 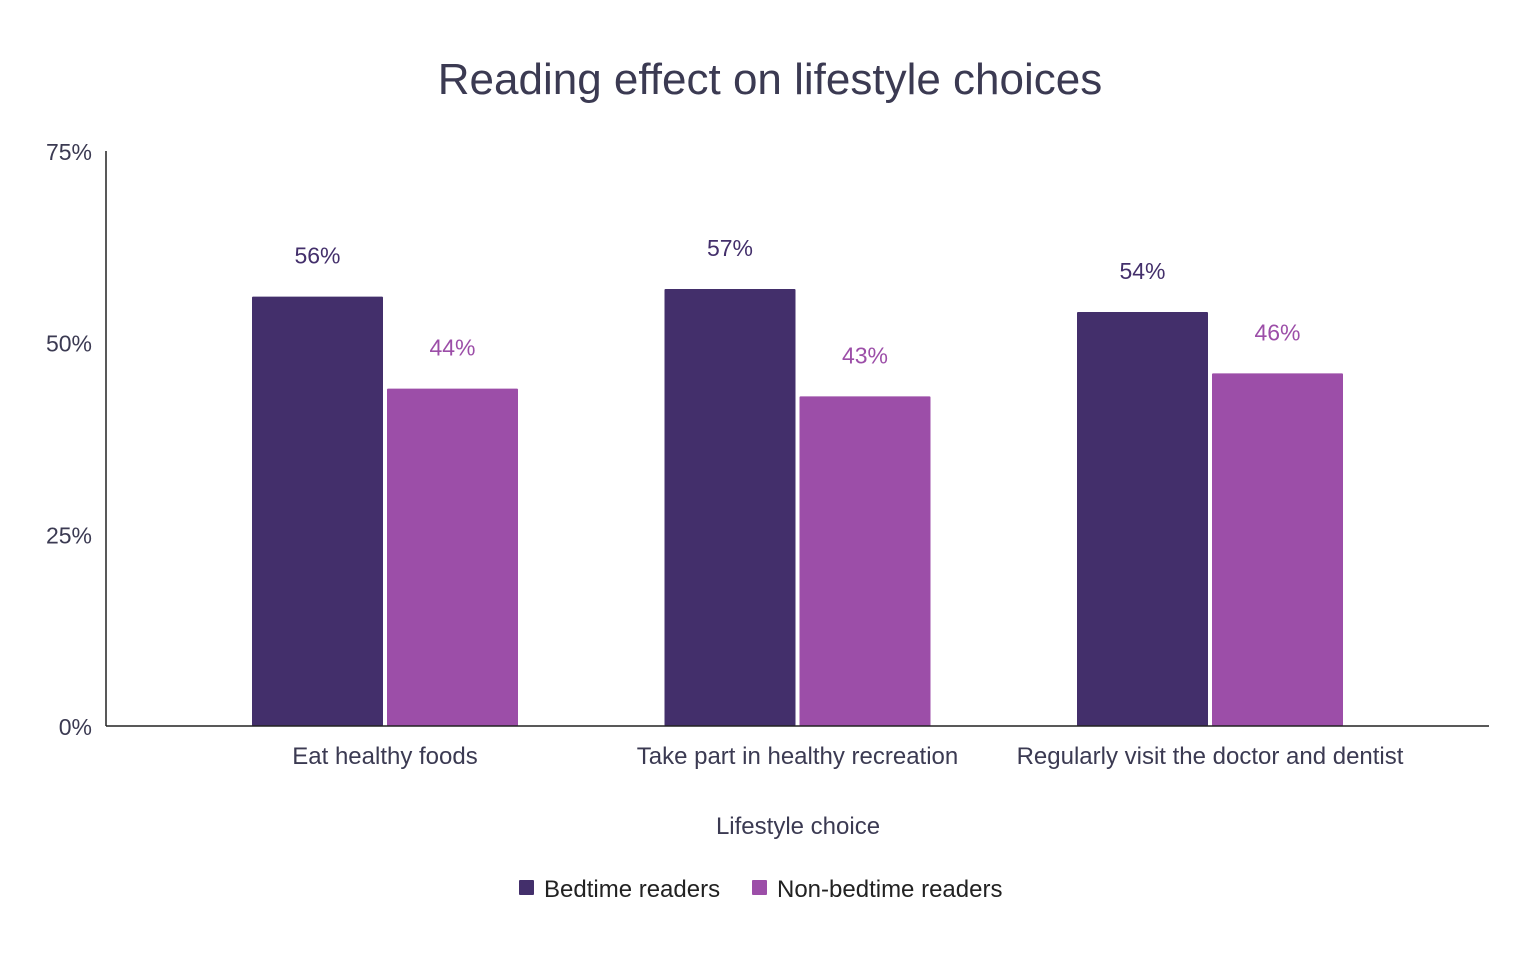 I want to click on data-label: 57%, so click(x=730, y=248).